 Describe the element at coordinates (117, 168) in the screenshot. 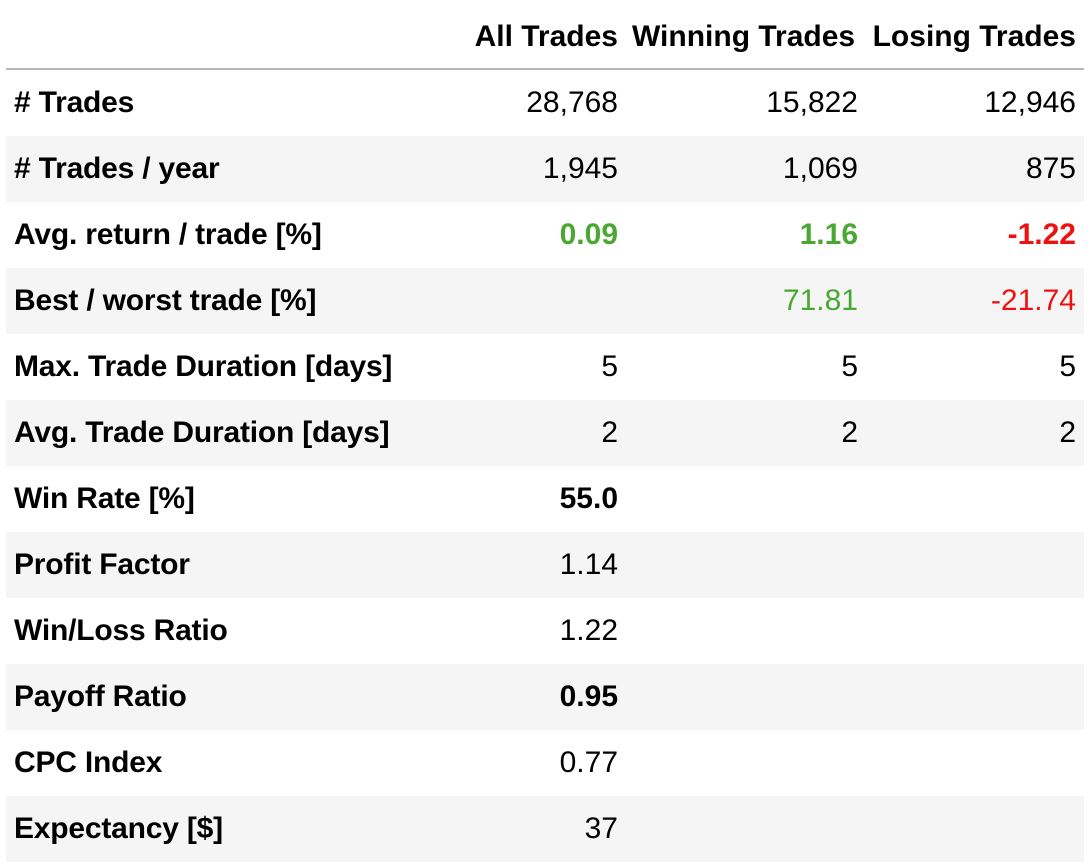

I see `row-label: # Trades / year` at that location.